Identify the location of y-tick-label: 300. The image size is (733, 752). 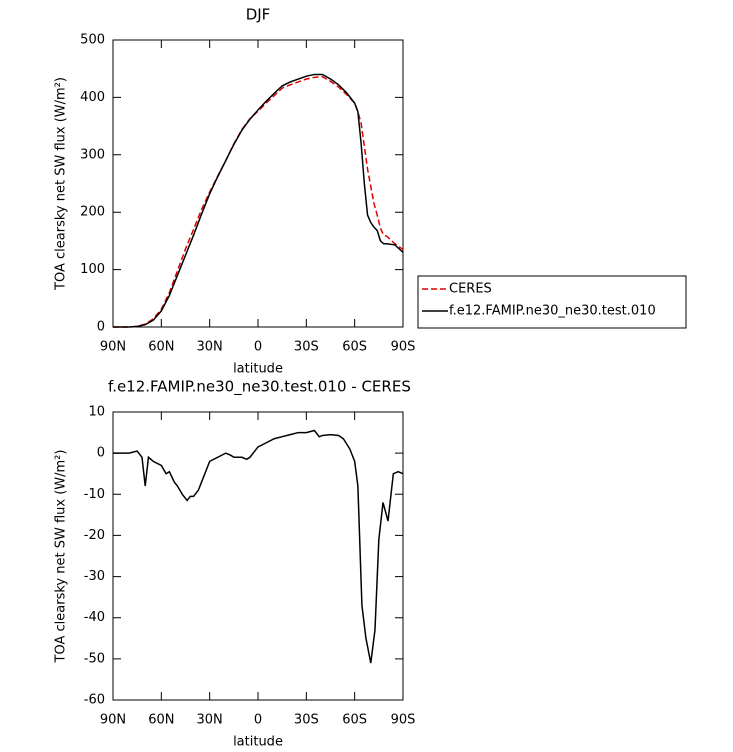
(92, 154).